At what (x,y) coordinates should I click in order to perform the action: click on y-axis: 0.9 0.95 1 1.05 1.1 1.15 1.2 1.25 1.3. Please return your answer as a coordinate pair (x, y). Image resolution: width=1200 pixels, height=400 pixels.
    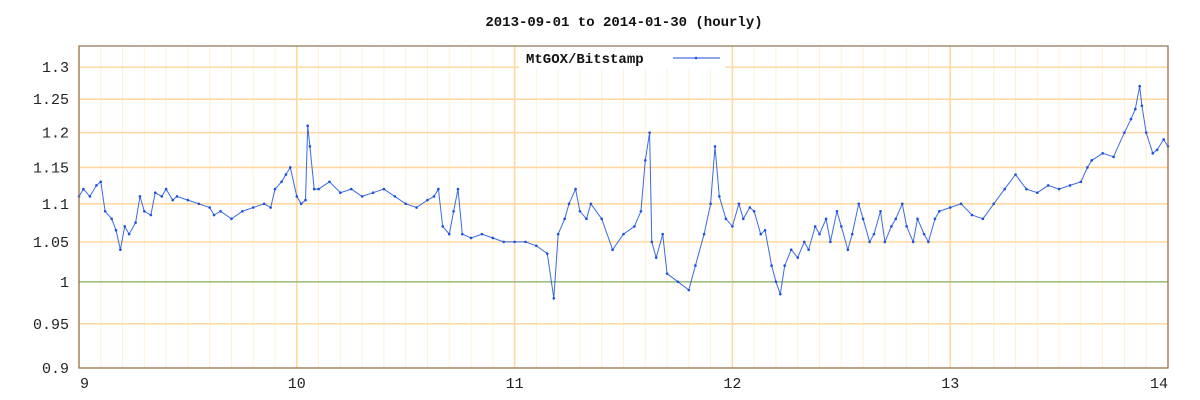
    Looking at the image, I should click on (51, 219).